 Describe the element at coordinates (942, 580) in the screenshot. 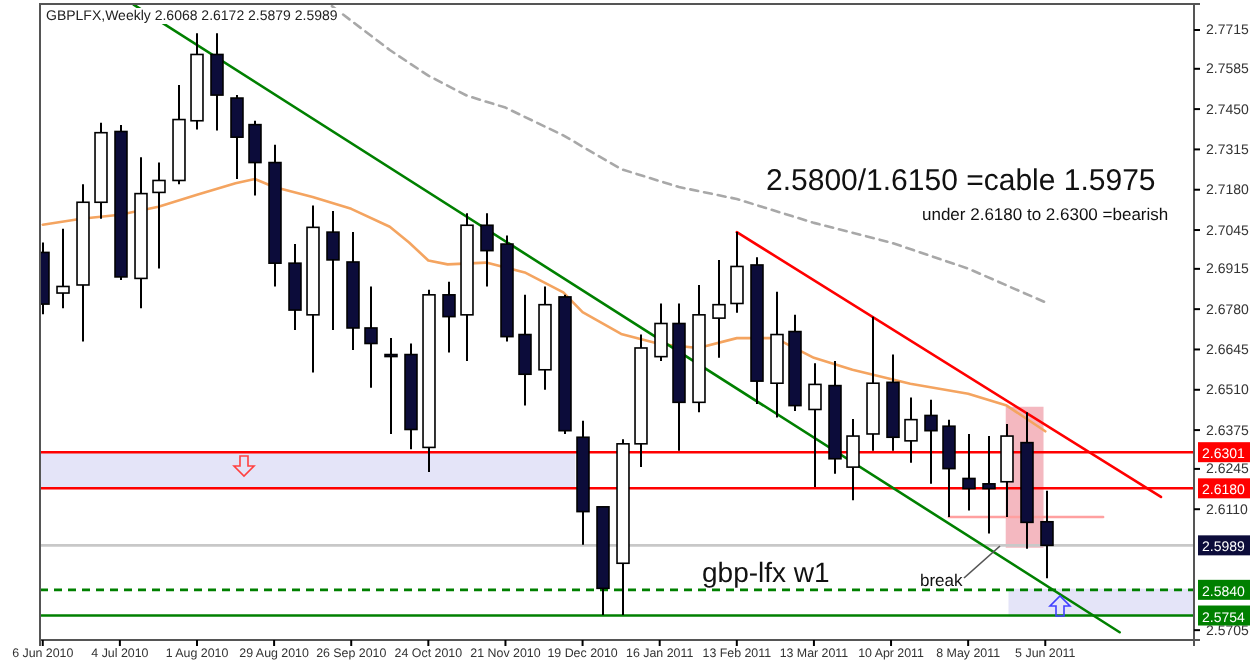

I see `annotation: break` at that location.